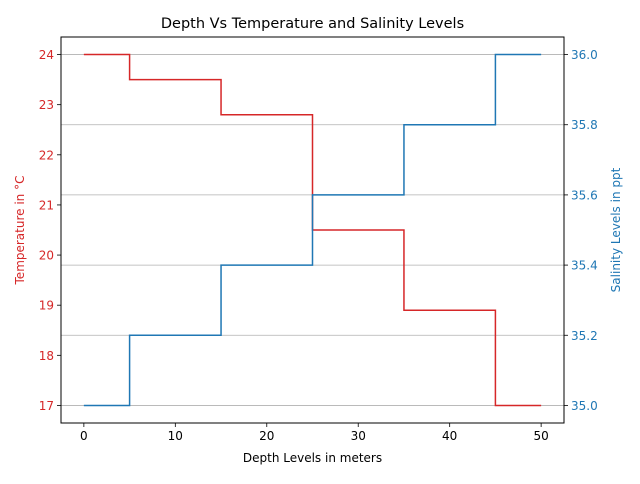 The image size is (640, 484). What do you see at coordinates (46, 256) in the screenshot?
I see `left-tick-label-3: 20` at bounding box center [46, 256].